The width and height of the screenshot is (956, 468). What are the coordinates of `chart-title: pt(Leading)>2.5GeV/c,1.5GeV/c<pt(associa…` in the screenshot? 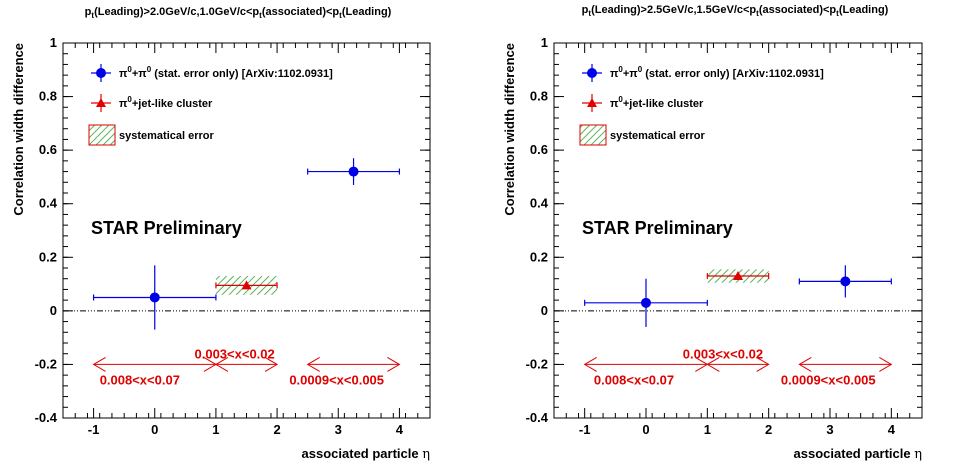 It's located at (735, 11).